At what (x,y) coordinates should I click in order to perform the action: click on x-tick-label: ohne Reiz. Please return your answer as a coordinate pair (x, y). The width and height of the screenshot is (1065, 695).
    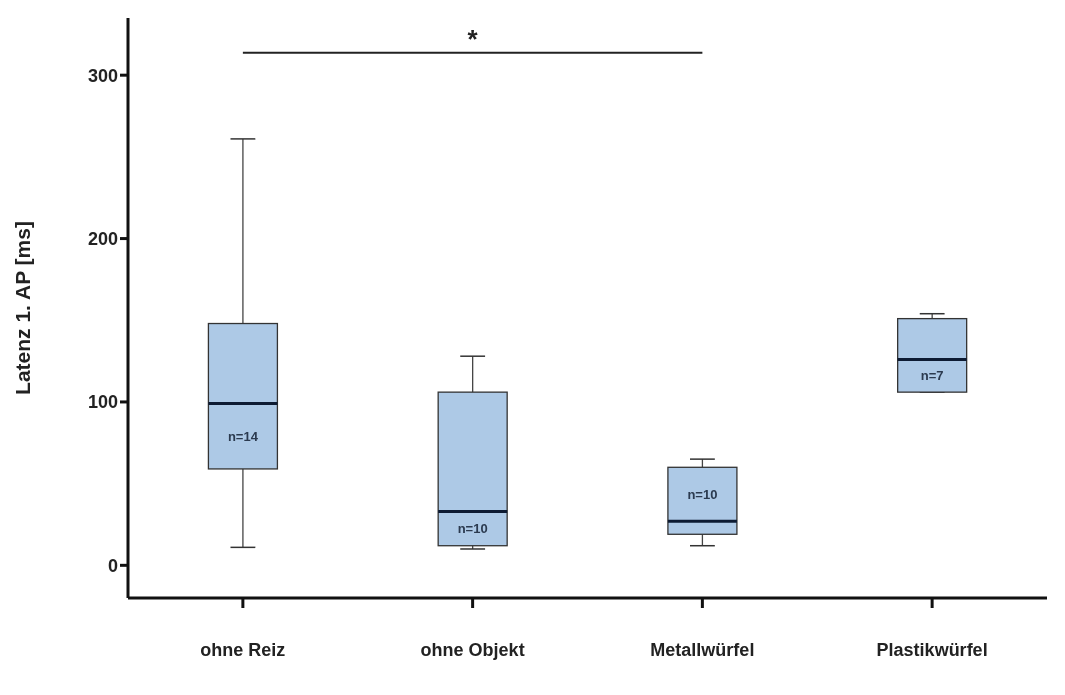
    Looking at the image, I should click on (243, 649).